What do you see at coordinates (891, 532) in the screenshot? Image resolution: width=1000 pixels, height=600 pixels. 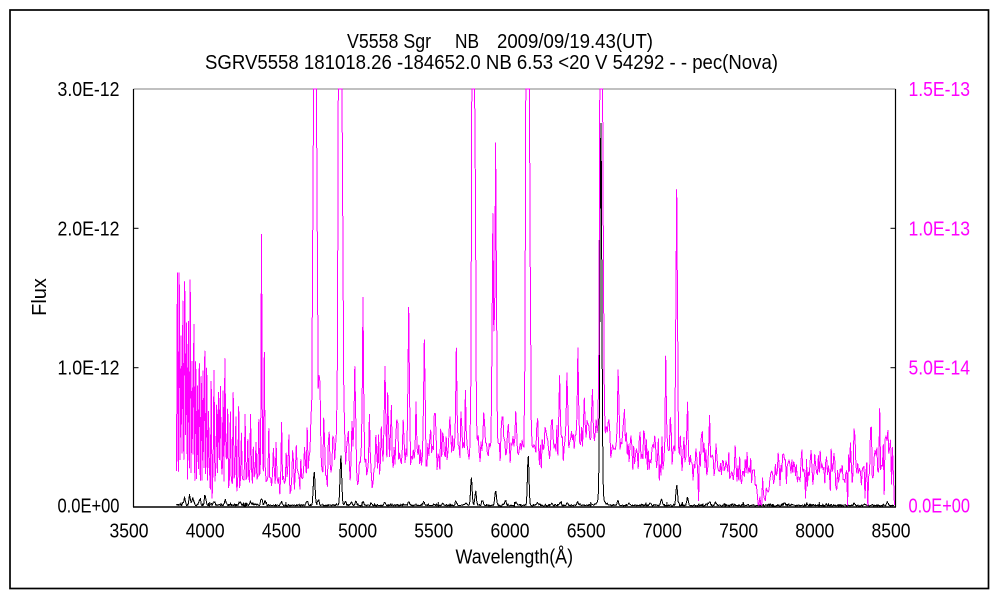 I see `svg-text: 8500` at bounding box center [891, 532].